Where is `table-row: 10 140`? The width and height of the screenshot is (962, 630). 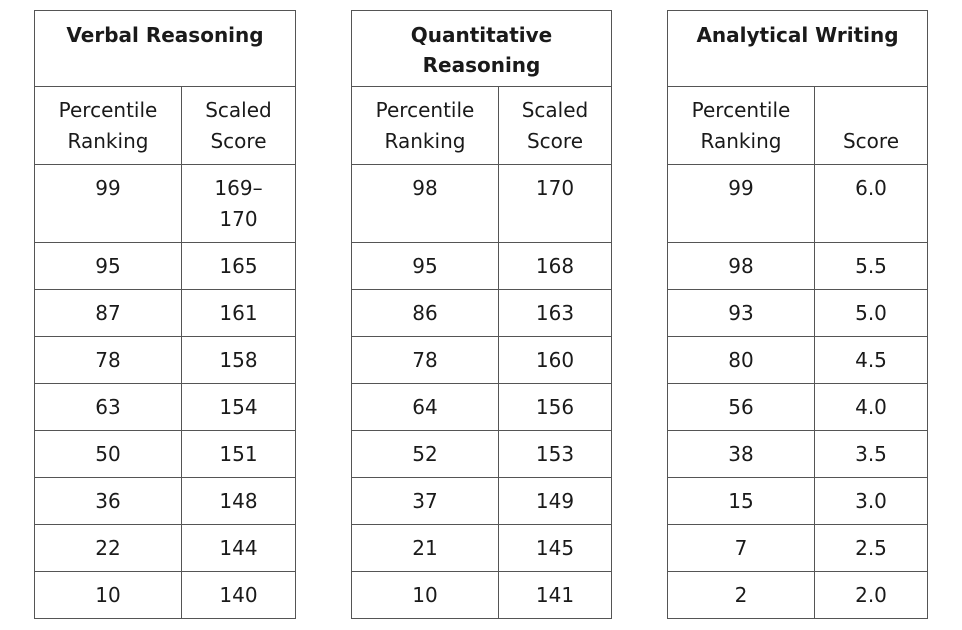 table-row: 10 140 is located at coordinates (165, 595).